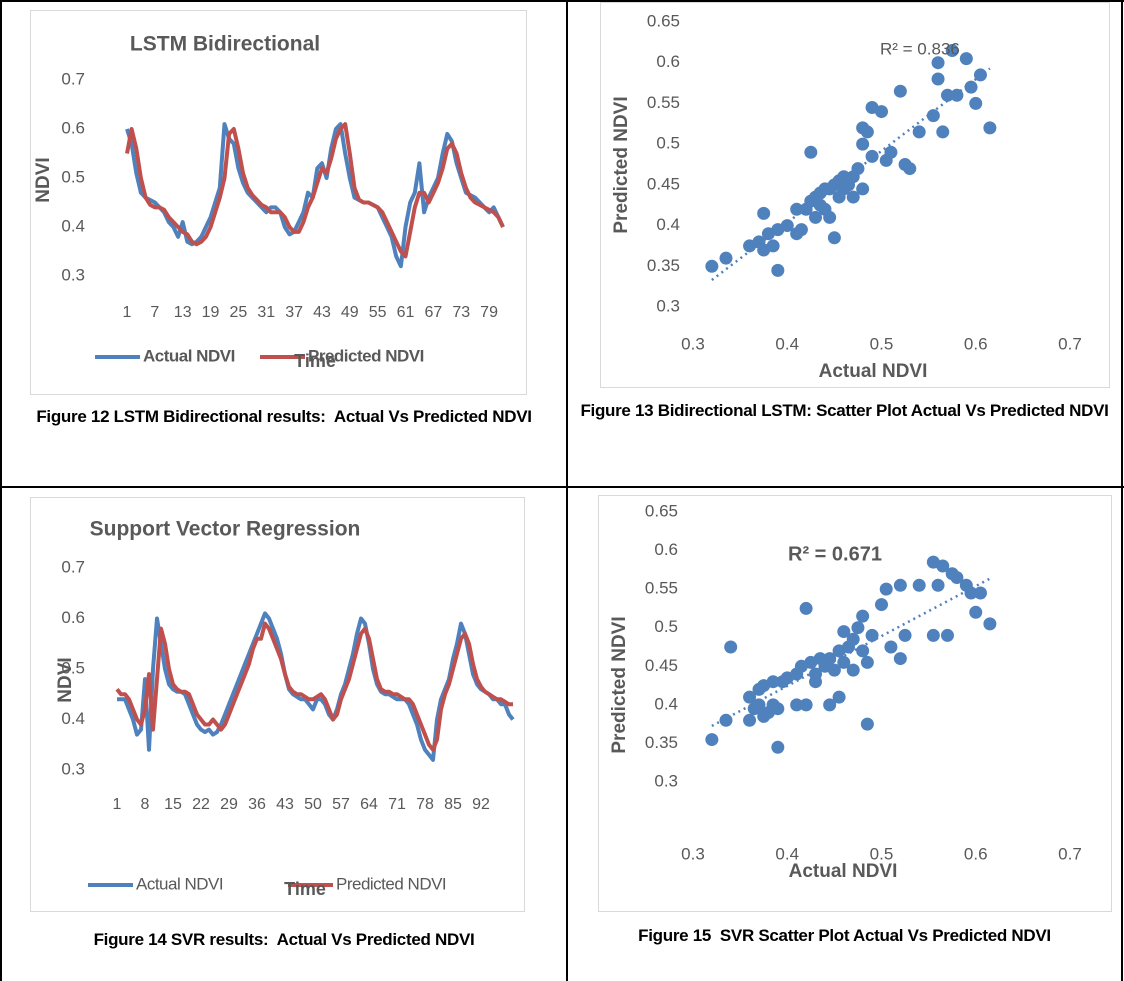  Describe the element at coordinates (154, 312) in the screenshot. I see `x-tick-label: 7` at that location.